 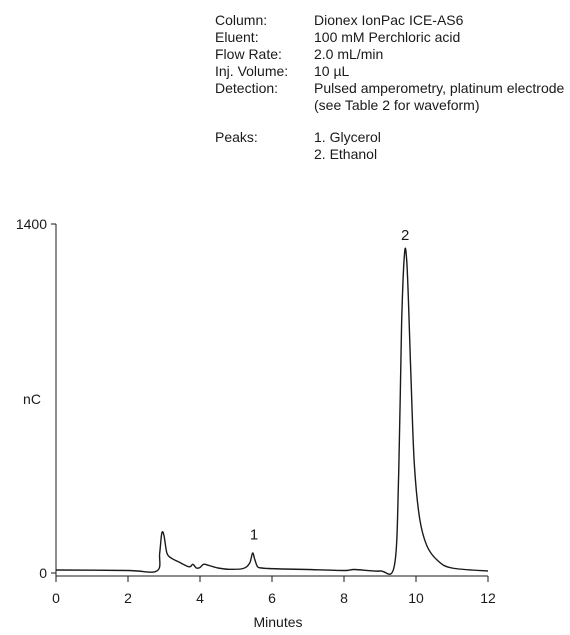 What do you see at coordinates (397, 105) in the screenshot?
I see `condition-value: (see Table 2 for waveform)` at bounding box center [397, 105].